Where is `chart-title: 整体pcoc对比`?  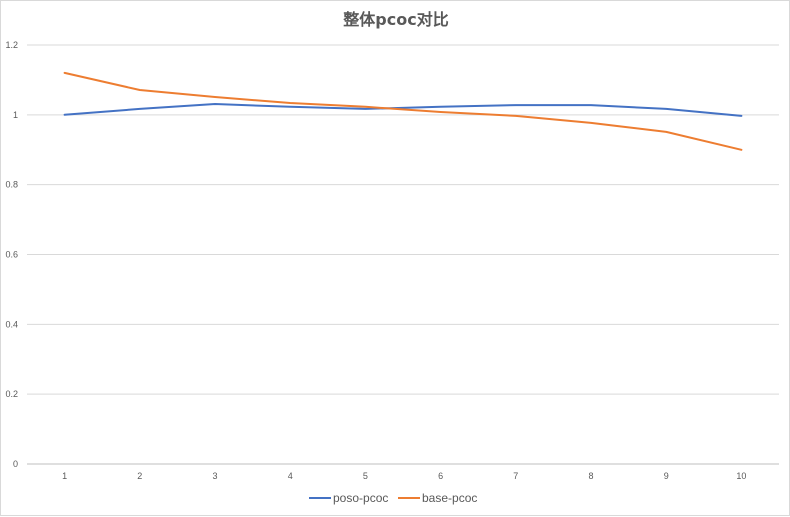 chart-title: 整体pcoc对比 is located at coordinates (395, 19).